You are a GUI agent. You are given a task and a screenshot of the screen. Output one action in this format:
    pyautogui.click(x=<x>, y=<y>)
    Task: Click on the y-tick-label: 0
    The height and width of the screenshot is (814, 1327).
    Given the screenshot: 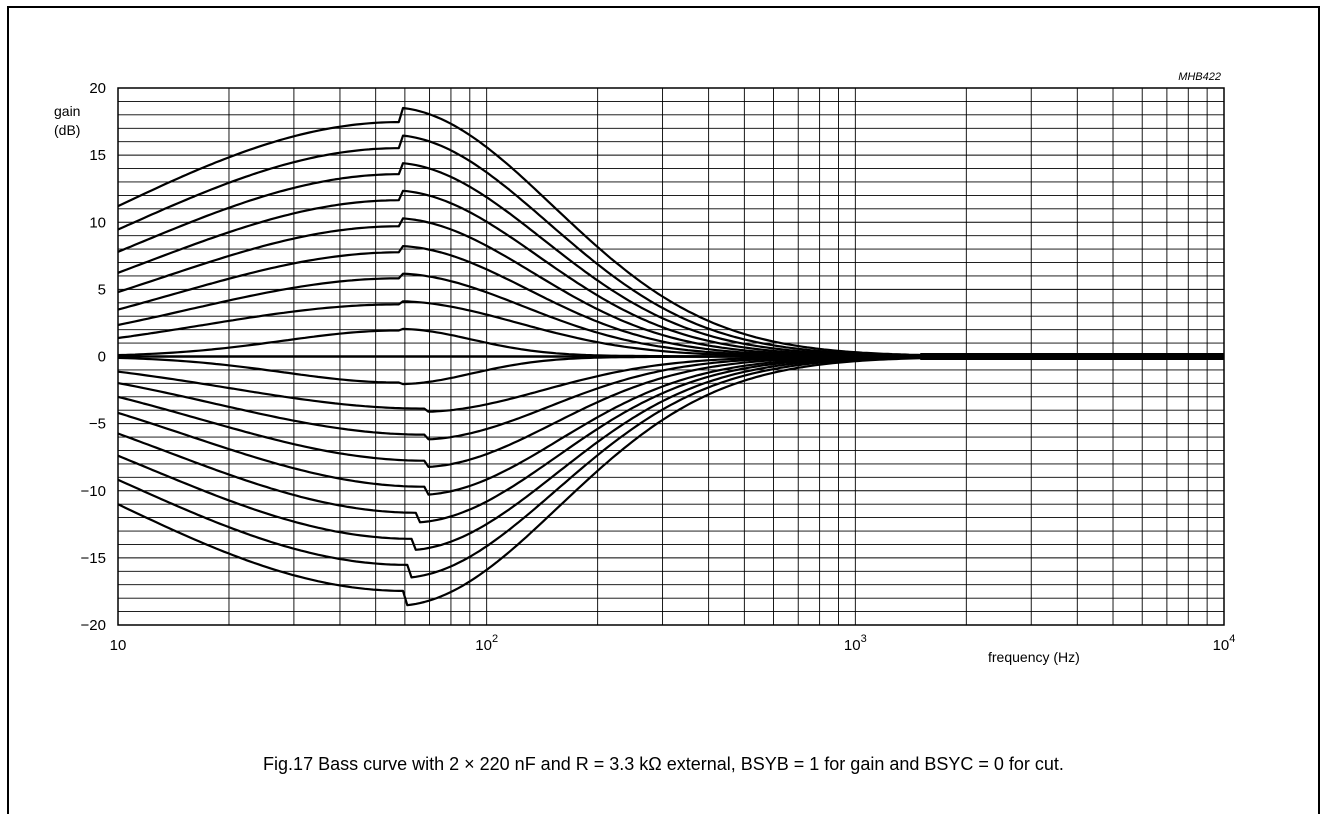 What is the action you would take?
    pyautogui.click(x=102, y=357)
    